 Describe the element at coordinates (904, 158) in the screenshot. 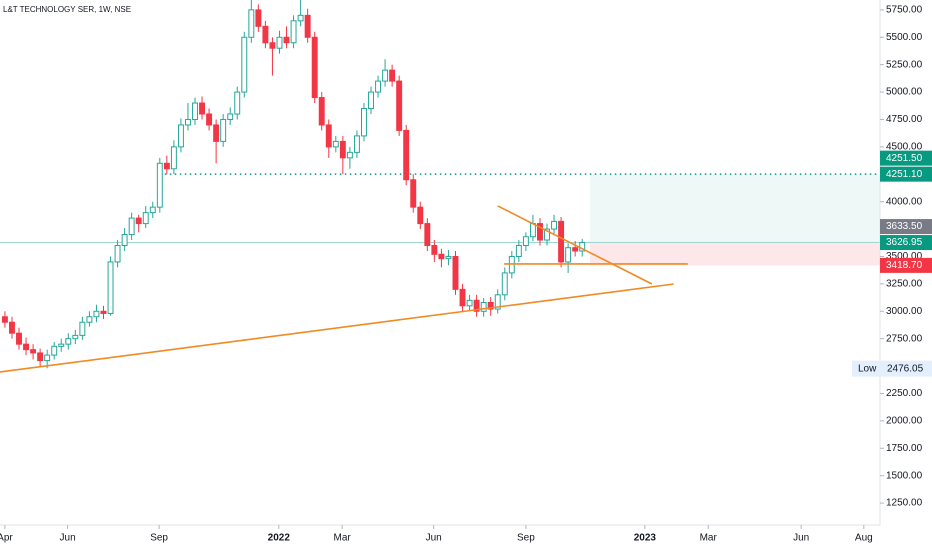

I see `price-badge-label: 4251.50` at that location.